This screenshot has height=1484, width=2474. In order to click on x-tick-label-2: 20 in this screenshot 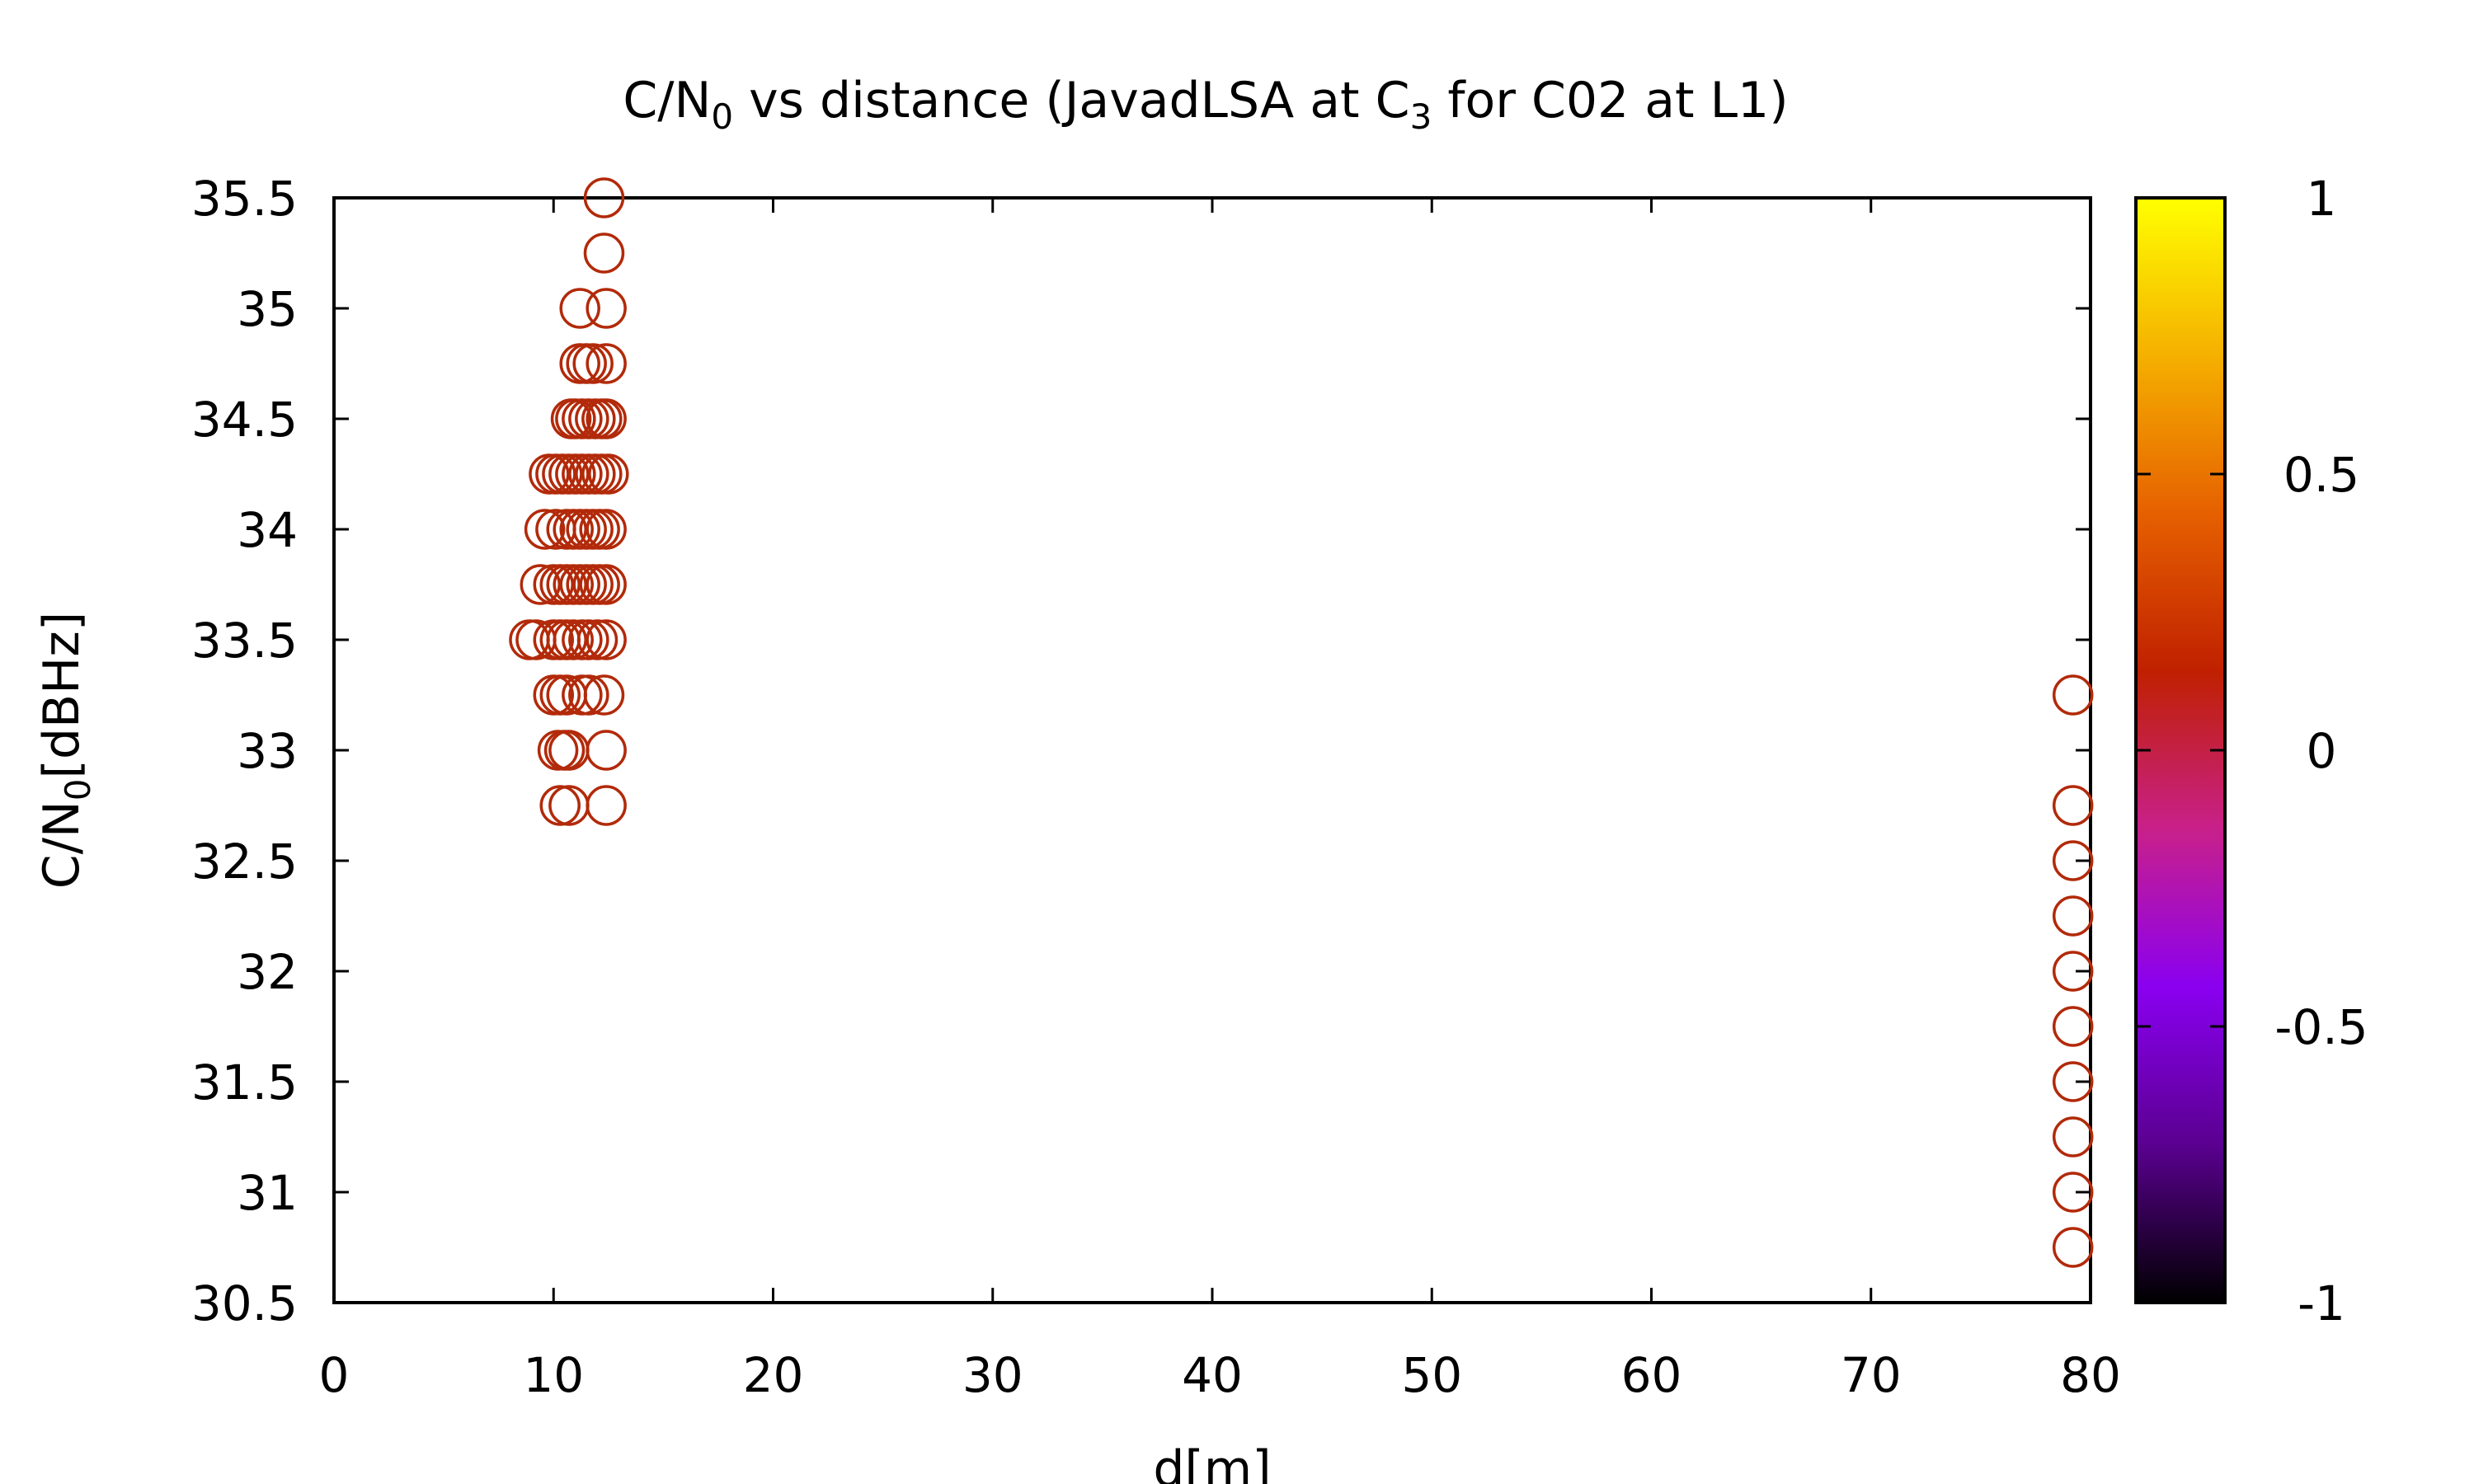, I will do `click(773, 1375)`.